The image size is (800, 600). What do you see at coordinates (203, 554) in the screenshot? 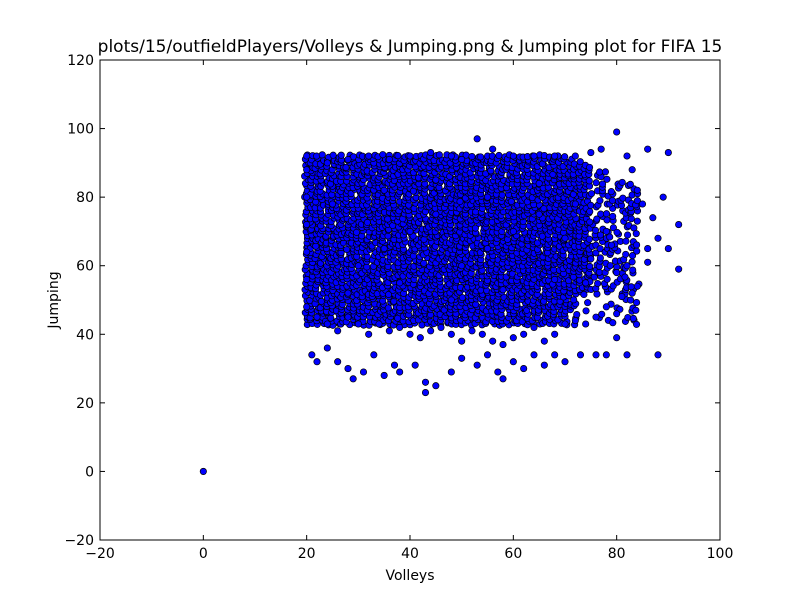
I see `x-tick-label: 0` at bounding box center [203, 554].